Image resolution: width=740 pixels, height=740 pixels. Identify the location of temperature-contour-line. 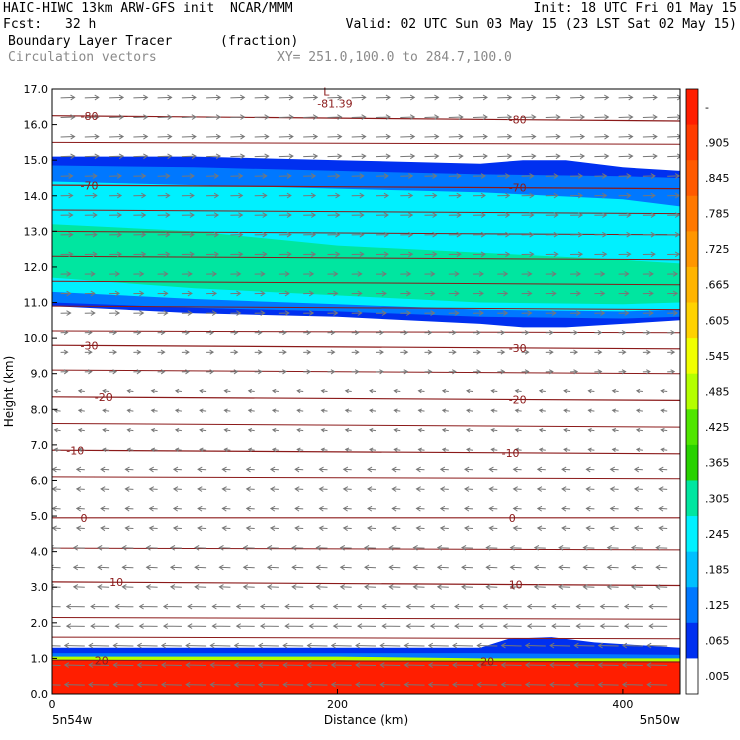
(366, 212).